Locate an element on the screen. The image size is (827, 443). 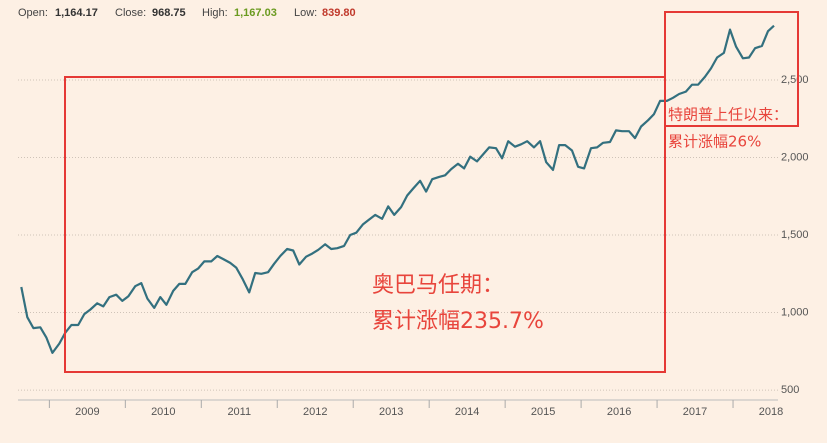
open-value: 1,164.17 is located at coordinates (76, 13).